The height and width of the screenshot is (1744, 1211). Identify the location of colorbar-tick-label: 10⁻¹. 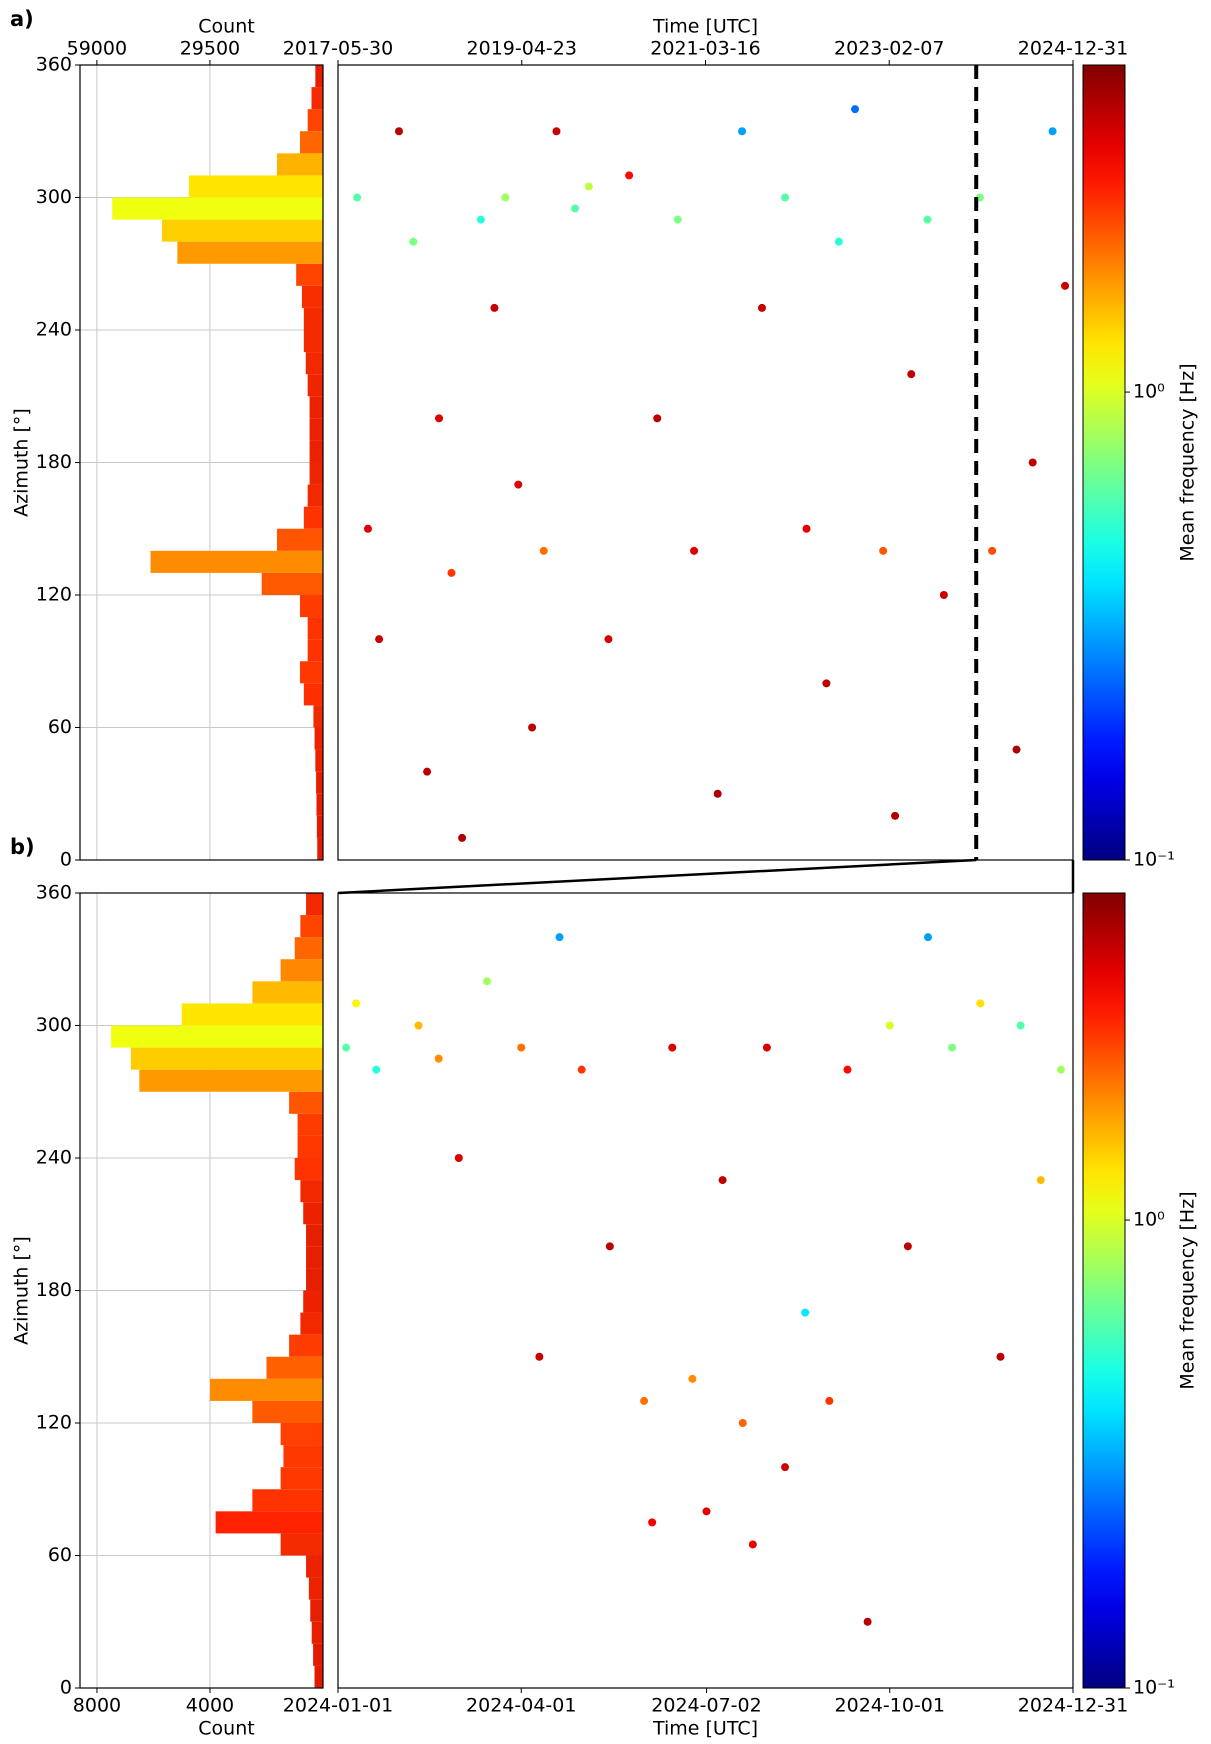
(1154, 1688).